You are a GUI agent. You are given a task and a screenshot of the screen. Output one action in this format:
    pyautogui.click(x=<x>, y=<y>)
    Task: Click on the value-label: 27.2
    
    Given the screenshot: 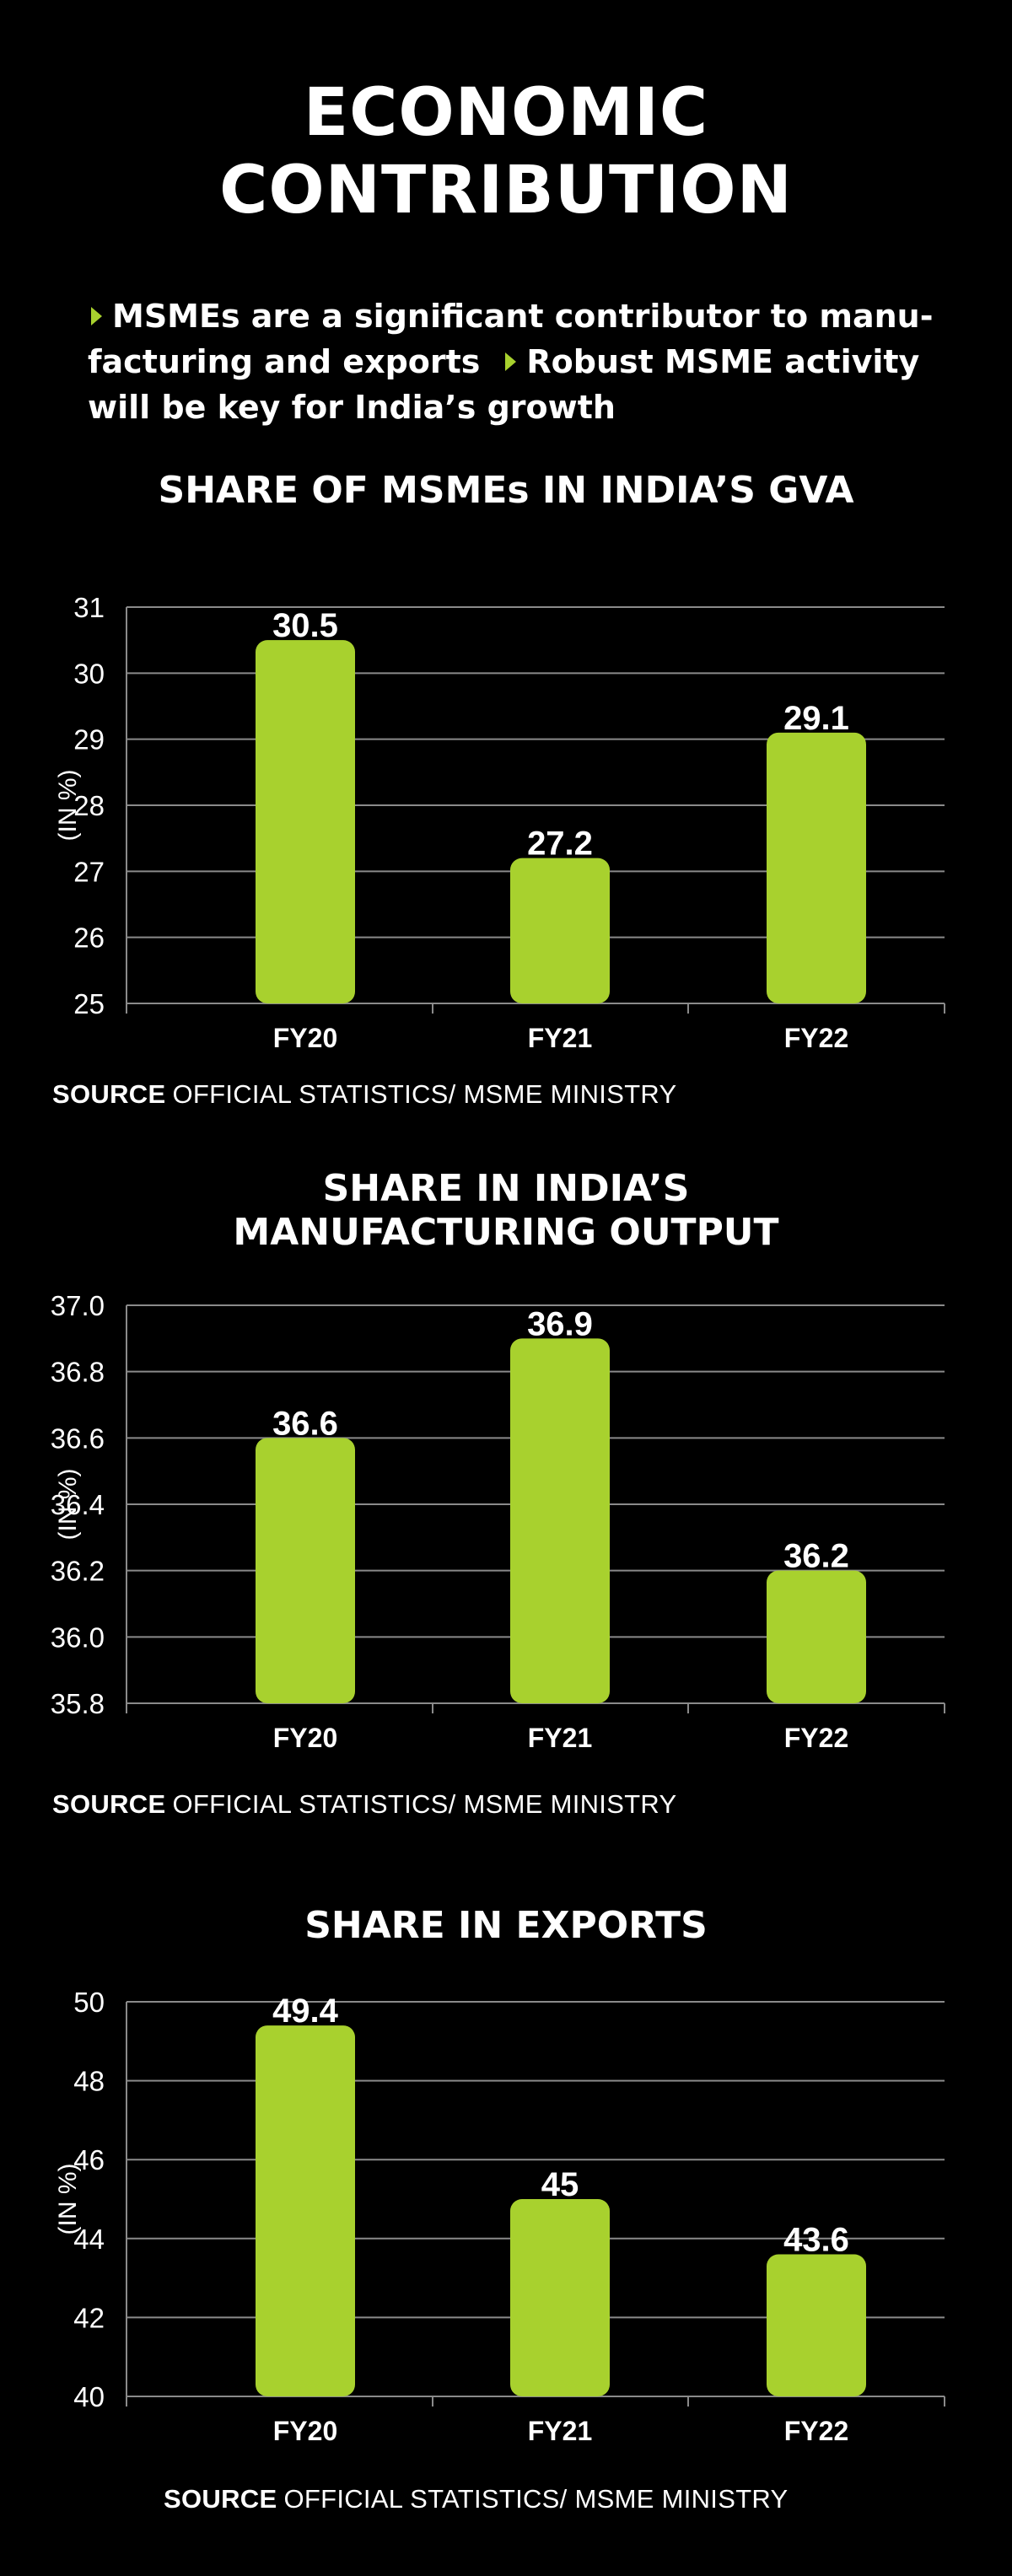 What is the action you would take?
    pyautogui.click(x=560, y=844)
    